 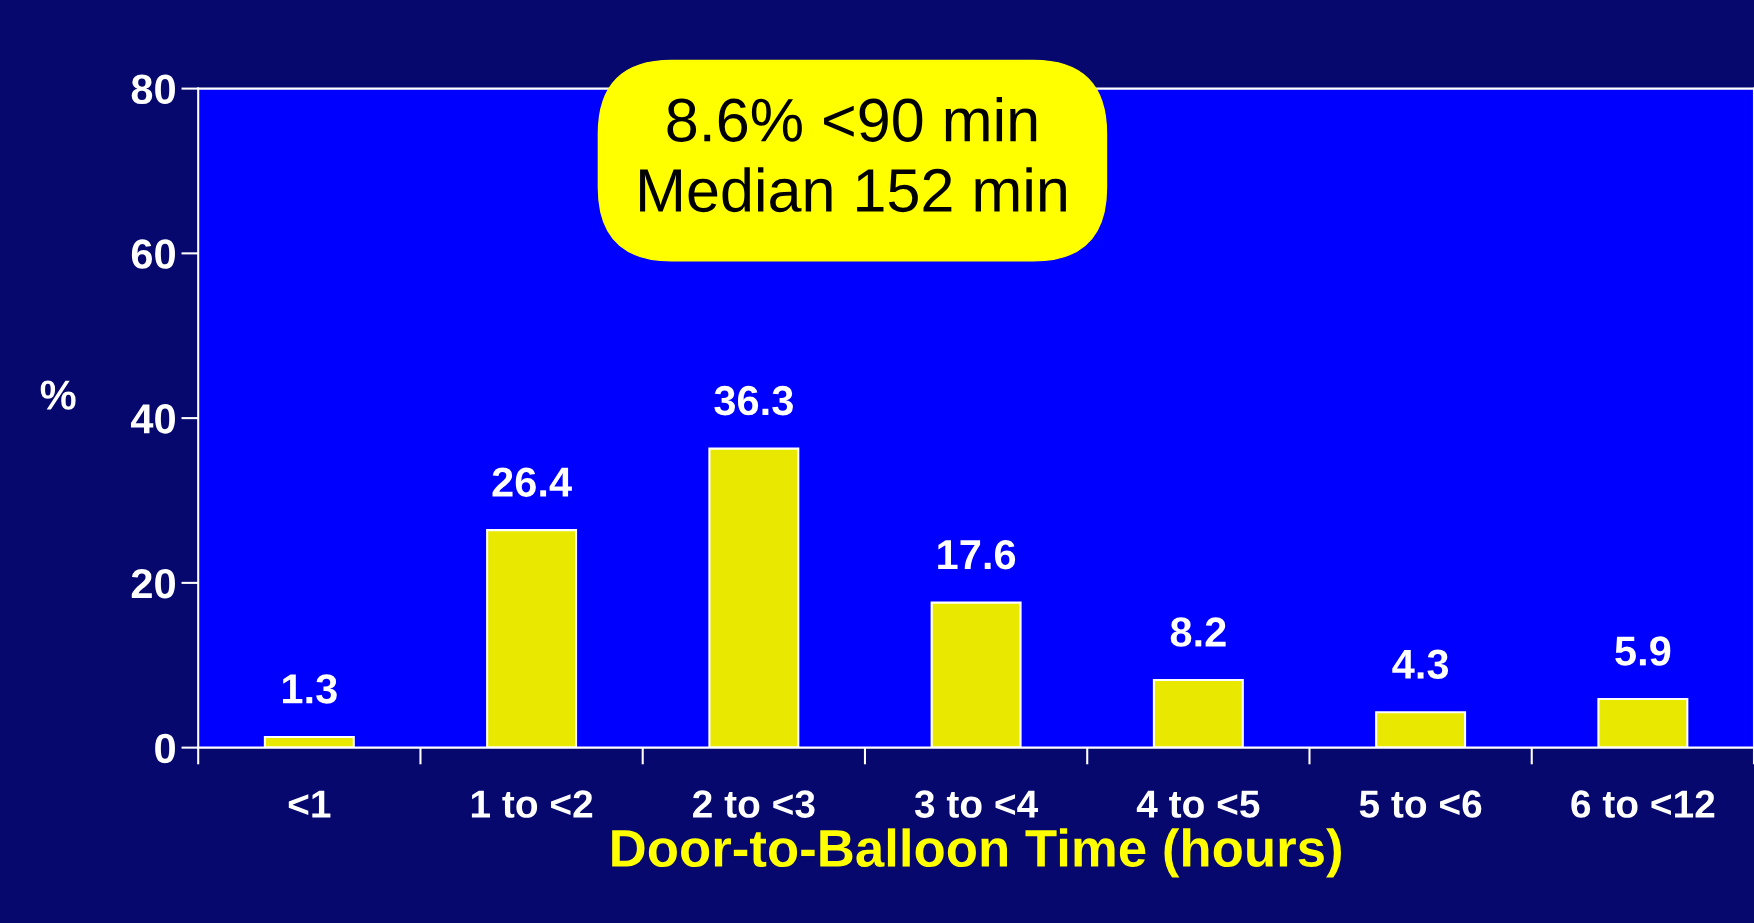 I want to click on data-label: 26.4, so click(x=532, y=482).